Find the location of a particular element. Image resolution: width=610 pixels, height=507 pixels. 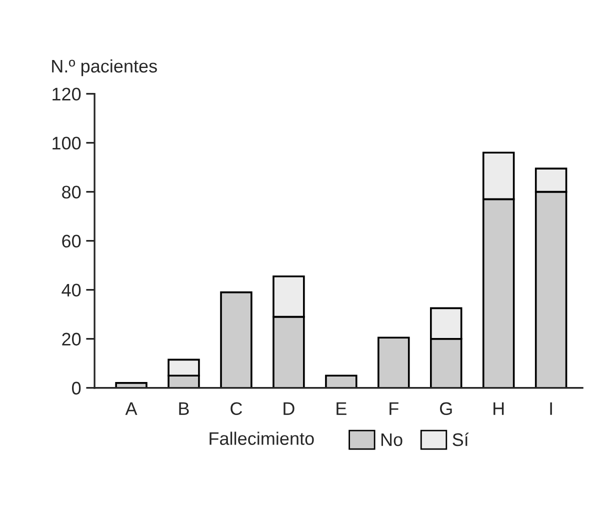

x-tick-label: G is located at coordinates (446, 409).